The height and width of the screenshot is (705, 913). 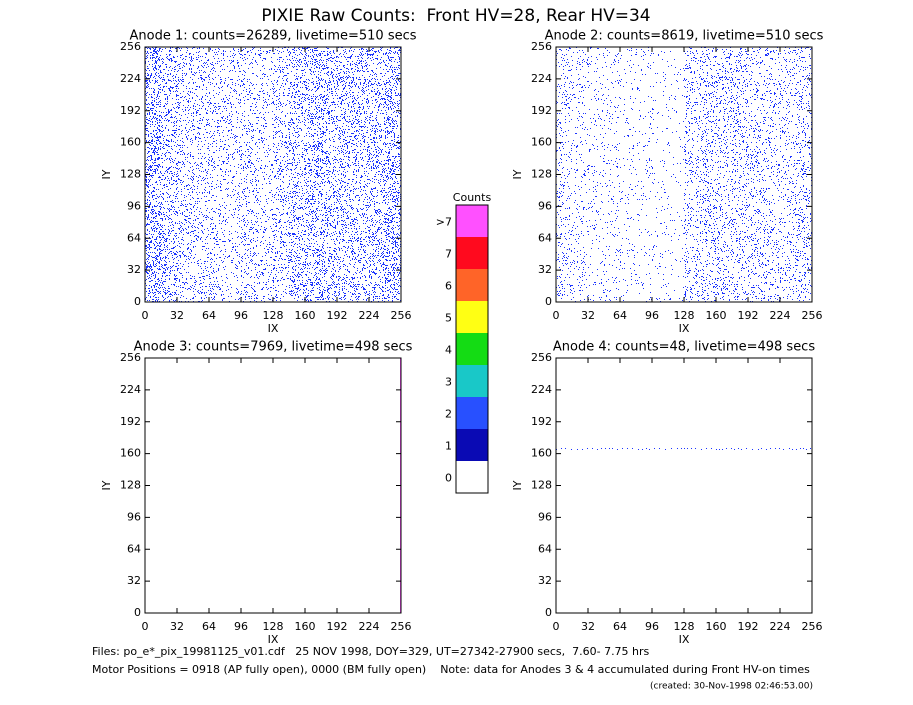 What do you see at coordinates (448, 350) in the screenshot?
I see `colorbar-label: 4` at bounding box center [448, 350].